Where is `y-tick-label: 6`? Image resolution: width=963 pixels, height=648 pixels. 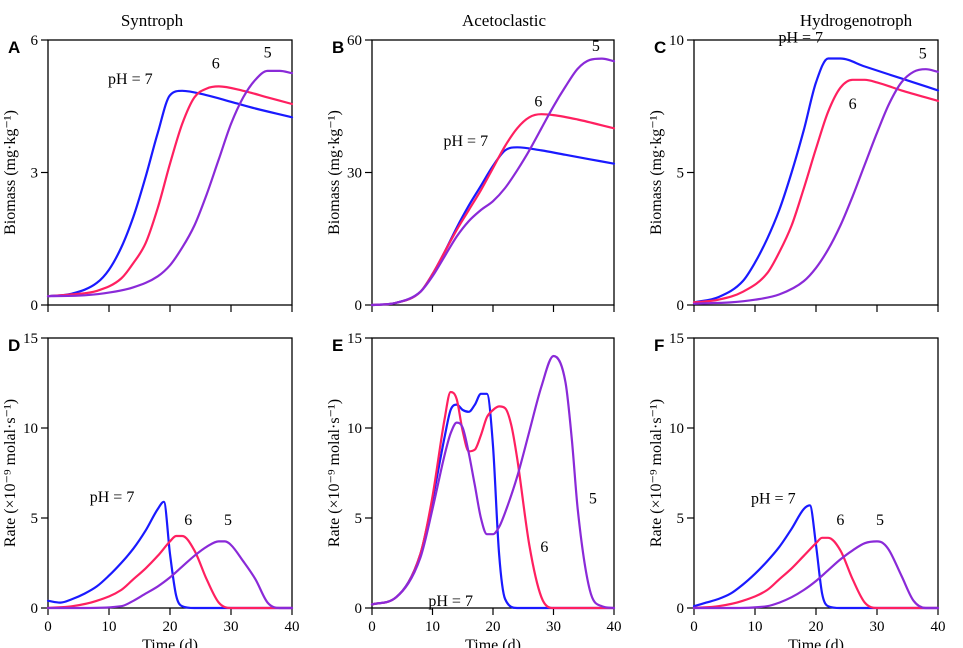 y-tick-label: 6 is located at coordinates (35, 41).